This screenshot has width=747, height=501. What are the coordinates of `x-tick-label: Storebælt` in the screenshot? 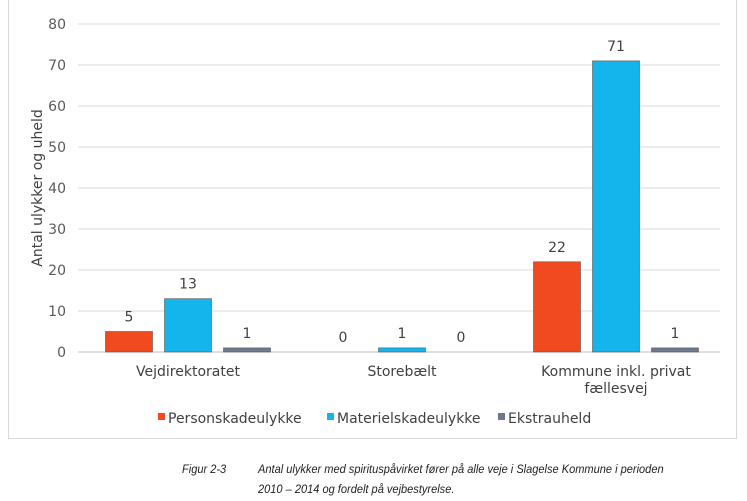 It's located at (402, 372).